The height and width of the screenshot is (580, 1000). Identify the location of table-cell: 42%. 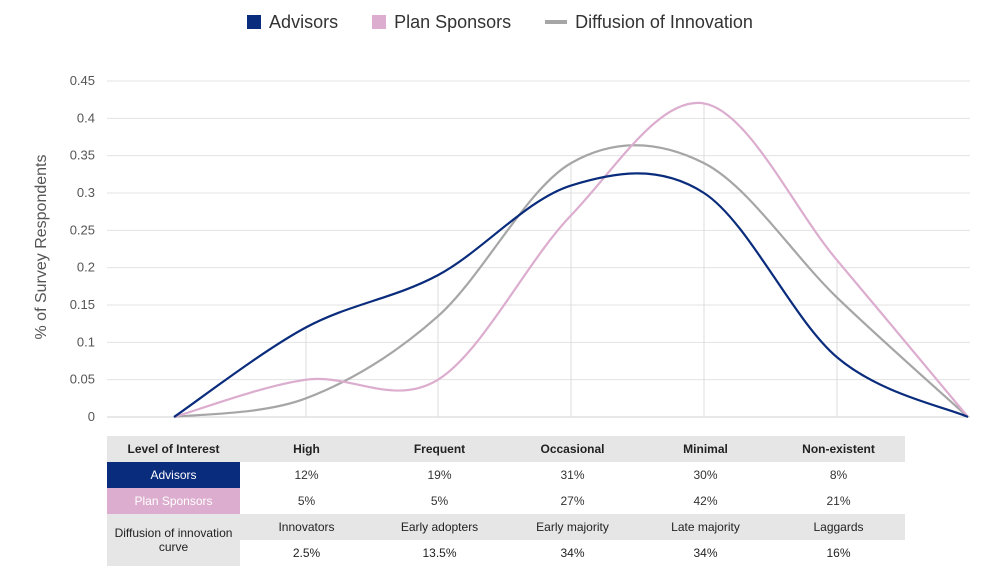
(705, 501).